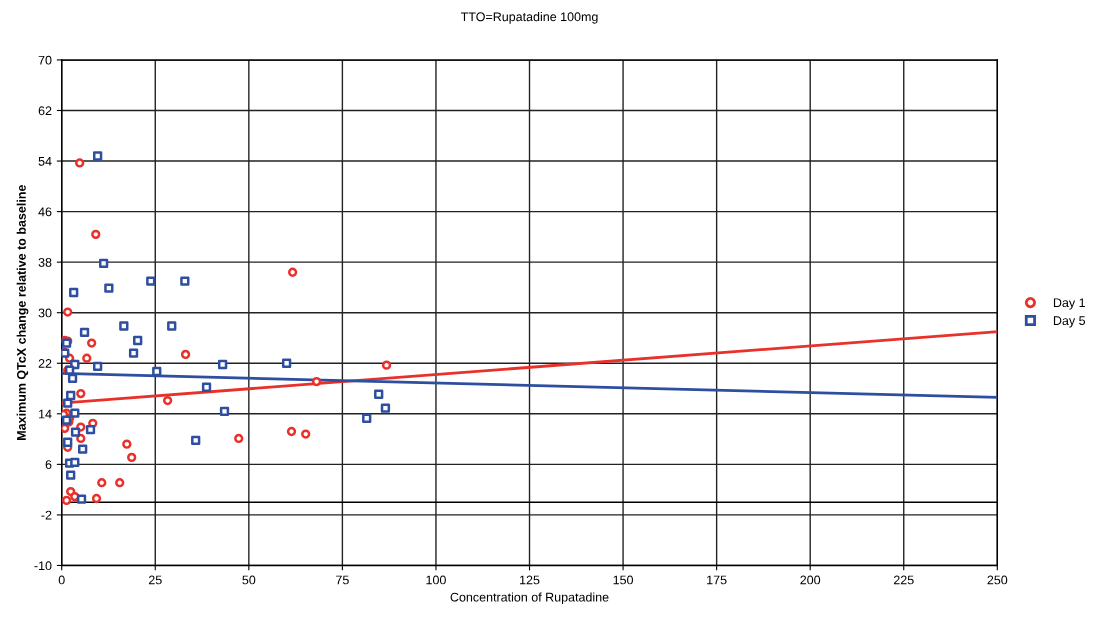 The height and width of the screenshot is (618, 1102). I want to click on y-tick-label: 54, so click(45, 161).